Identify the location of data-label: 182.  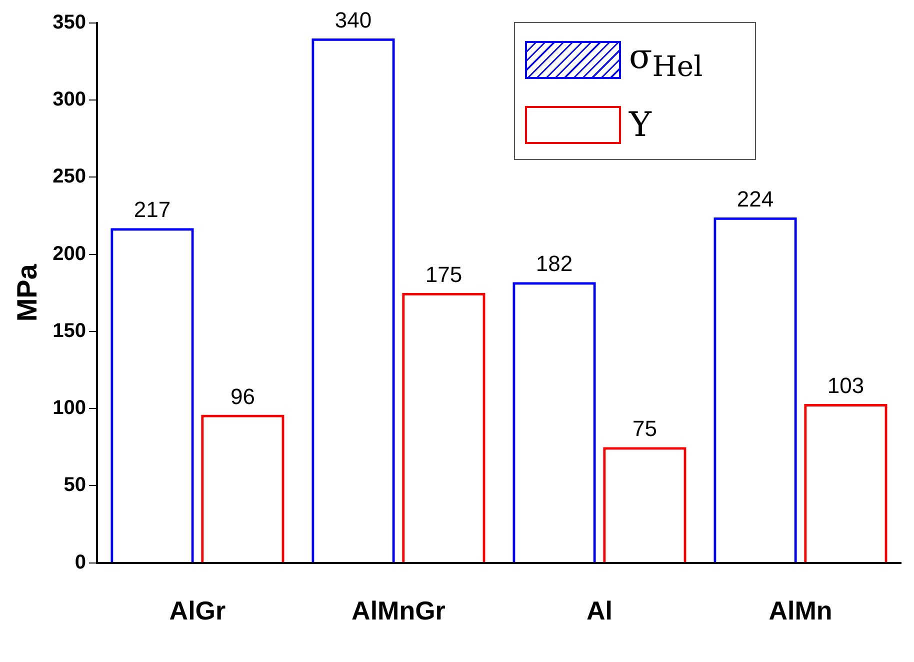
(554, 263).